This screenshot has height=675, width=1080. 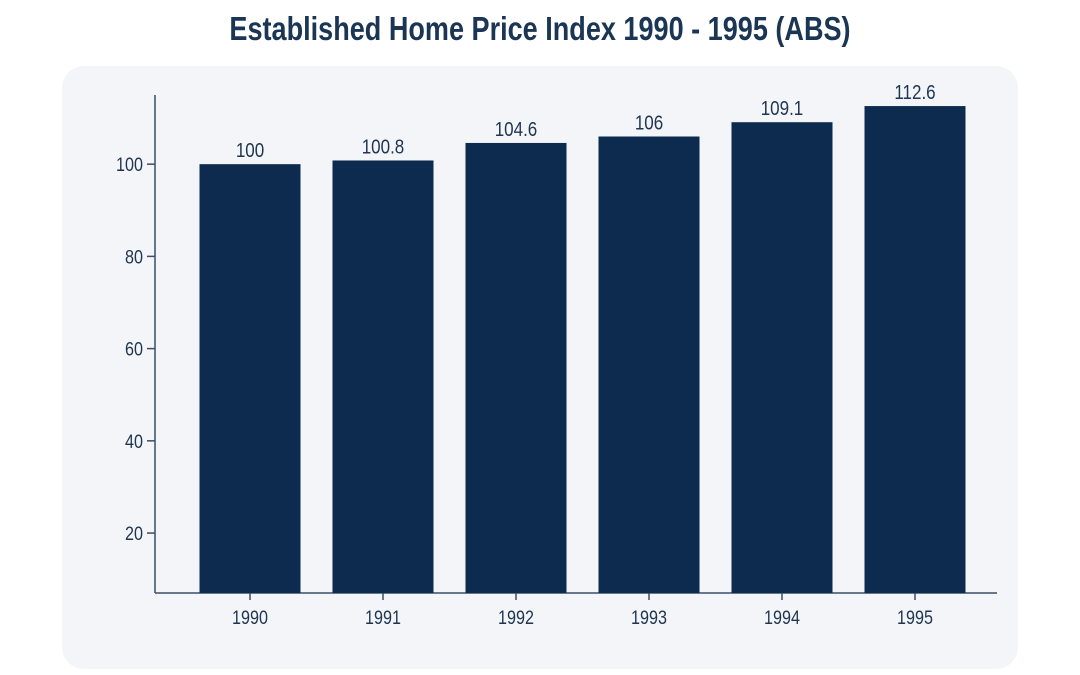 What do you see at coordinates (129, 165) in the screenshot?
I see `y-tick-label: 100` at bounding box center [129, 165].